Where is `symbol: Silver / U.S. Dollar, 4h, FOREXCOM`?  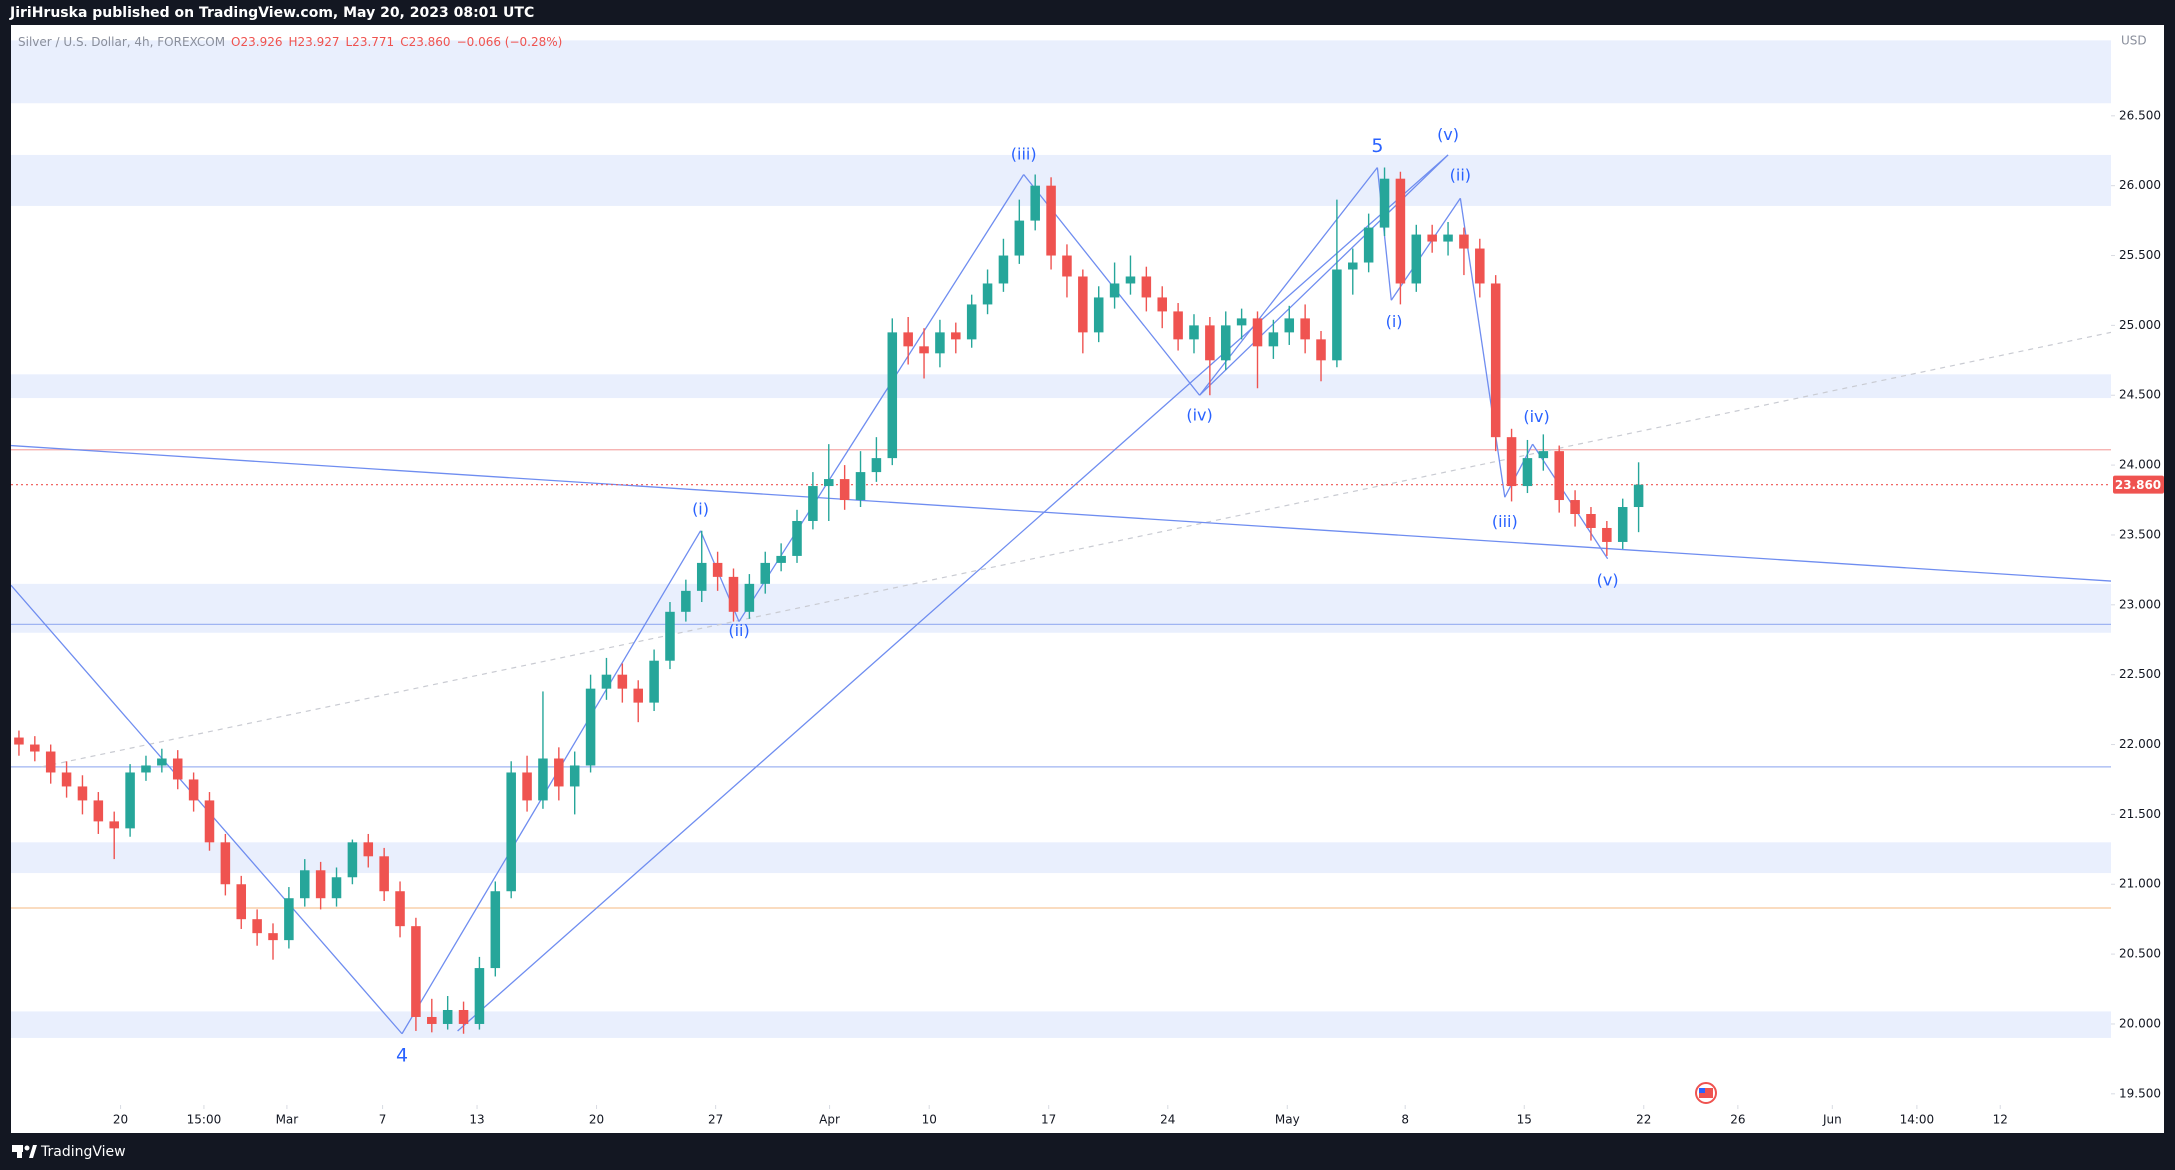 symbol: Silver / U.S. Dollar, 4h, FOREXCOM is located at coordinates (121, 42).